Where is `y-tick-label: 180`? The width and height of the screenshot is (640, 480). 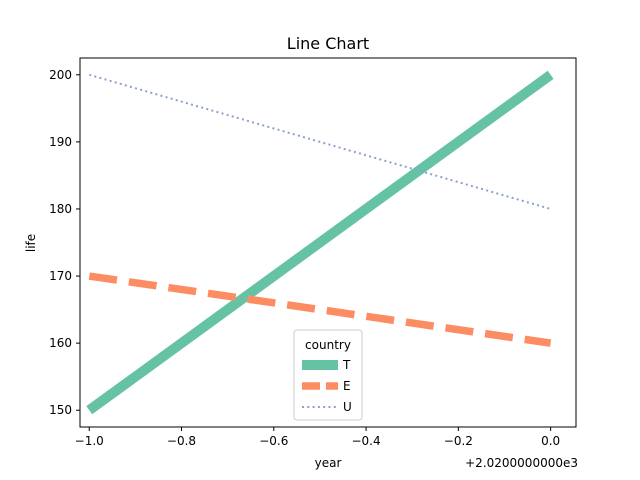
y-tick-label: 180 is located at coordinates (60, 209).